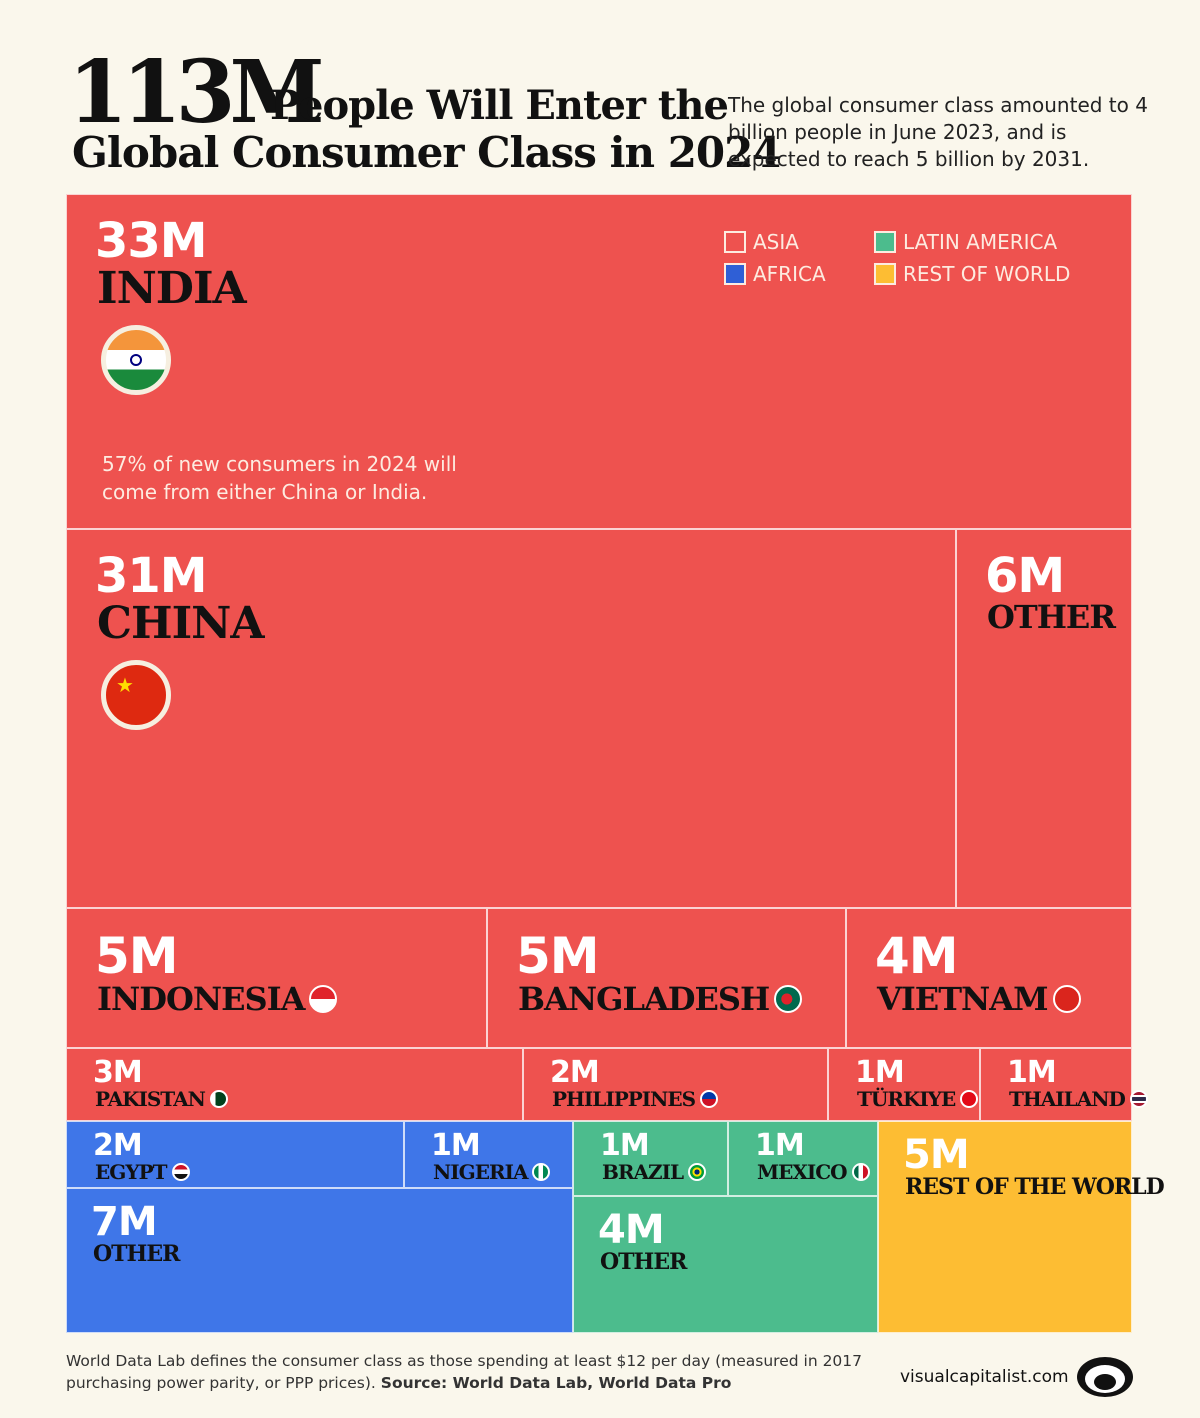 Image resolution: width=1200 pixels, height=1418 pixels. Describe the element at coordinates (556, 1383) in the screenshot. I see `source: Source: World Data Lab, World Data Pro` at that location.